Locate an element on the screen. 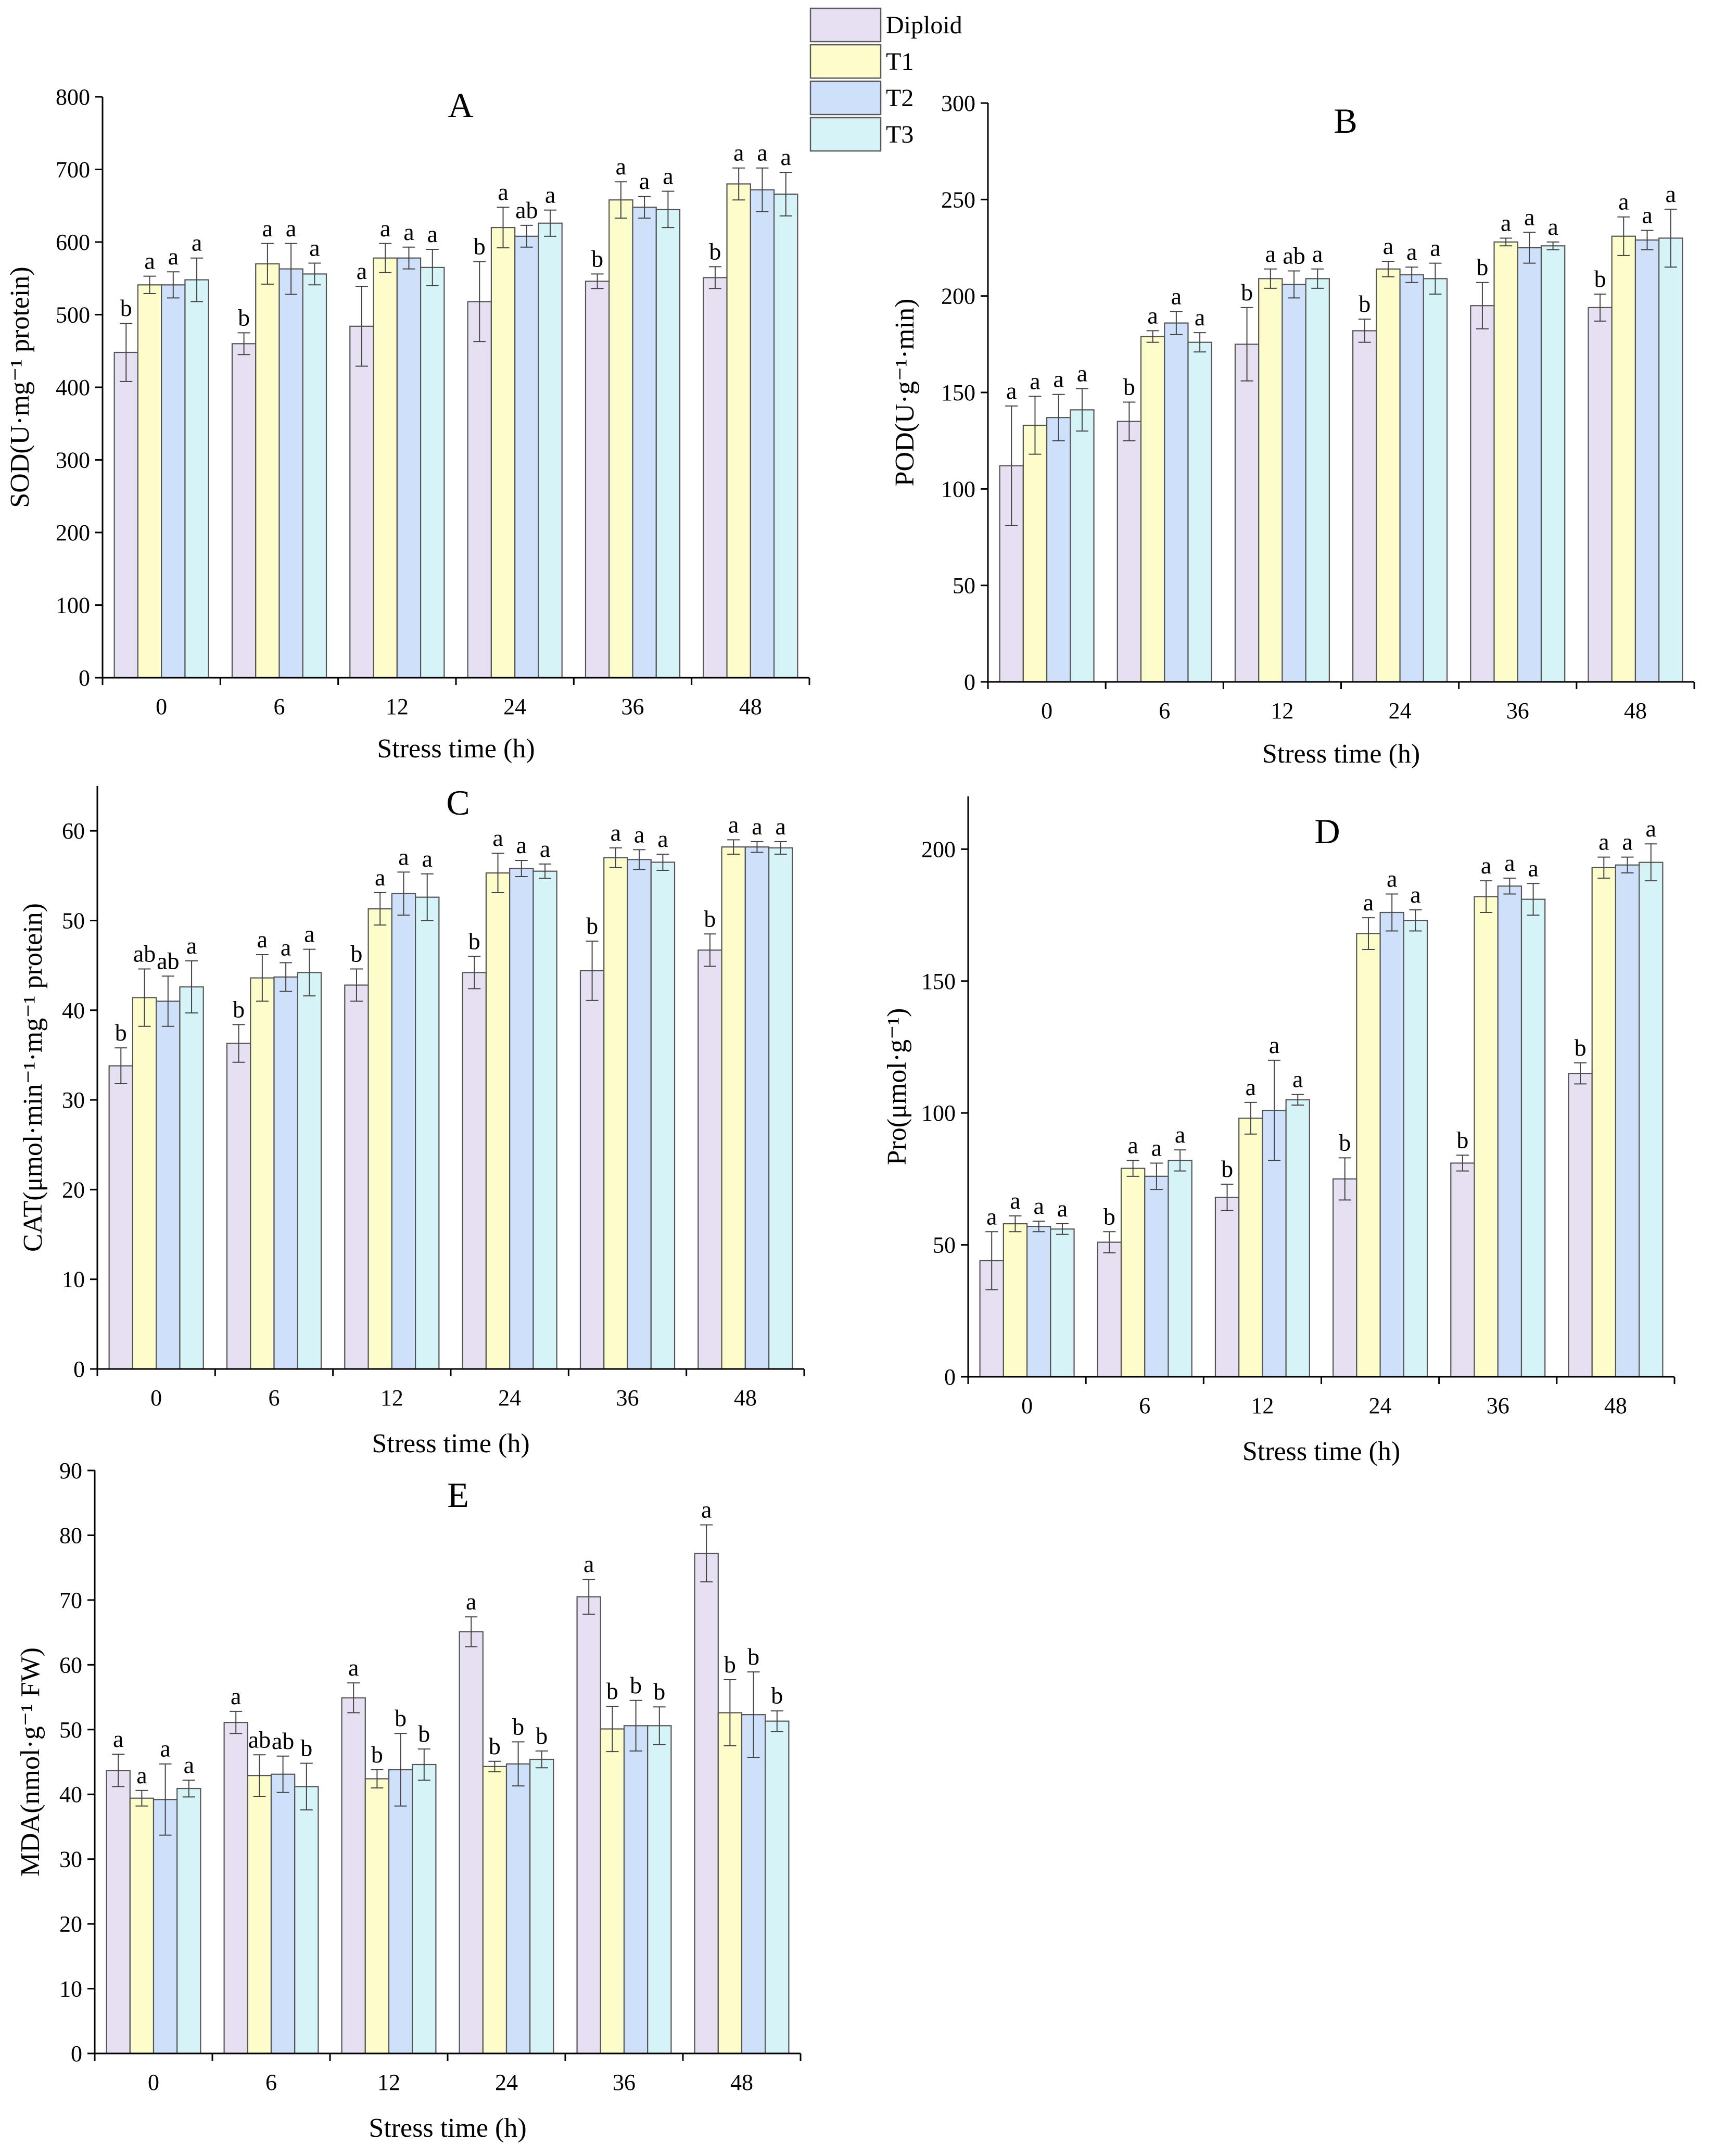  x-tick-label: 48 is located at coordinates (750, 706).